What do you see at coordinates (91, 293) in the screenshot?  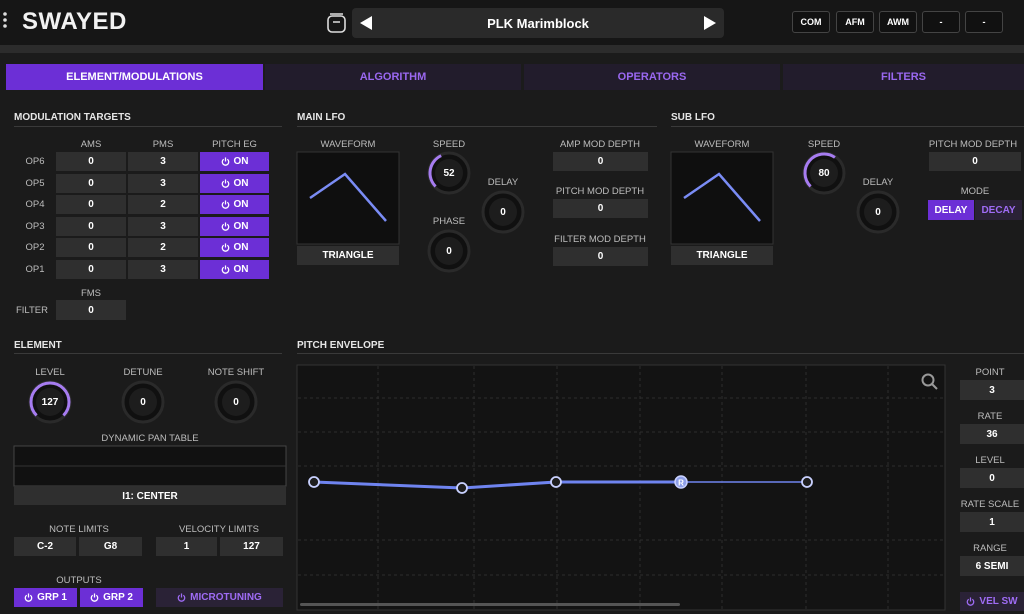 I see `fms-label: FMS` at bounding box center [91, 293].